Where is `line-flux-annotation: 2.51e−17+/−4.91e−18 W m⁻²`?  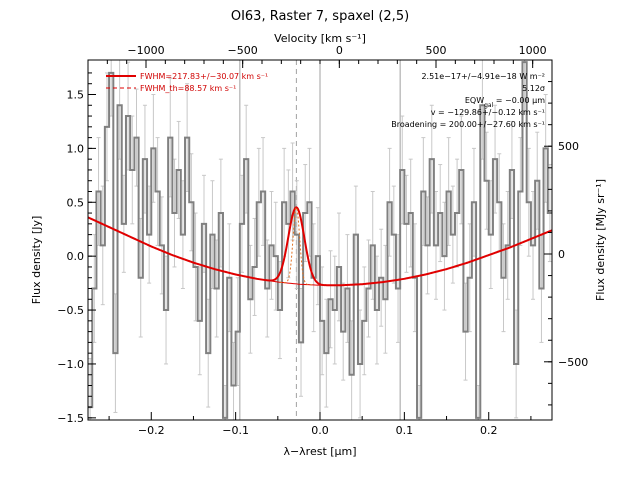
line-flux-annotation: 2.51e−17+/−4.91e−18 W m⁻² is located at coordinates (483, 76).